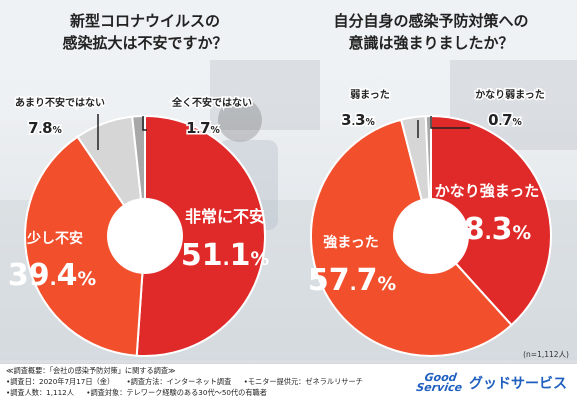 The width and height of the screenshot is (577, 401). Describe the element at coordinates (179, 381) in the screenshot. I see `footer-survey-method: •調査方法：インターネット調査` at that location.